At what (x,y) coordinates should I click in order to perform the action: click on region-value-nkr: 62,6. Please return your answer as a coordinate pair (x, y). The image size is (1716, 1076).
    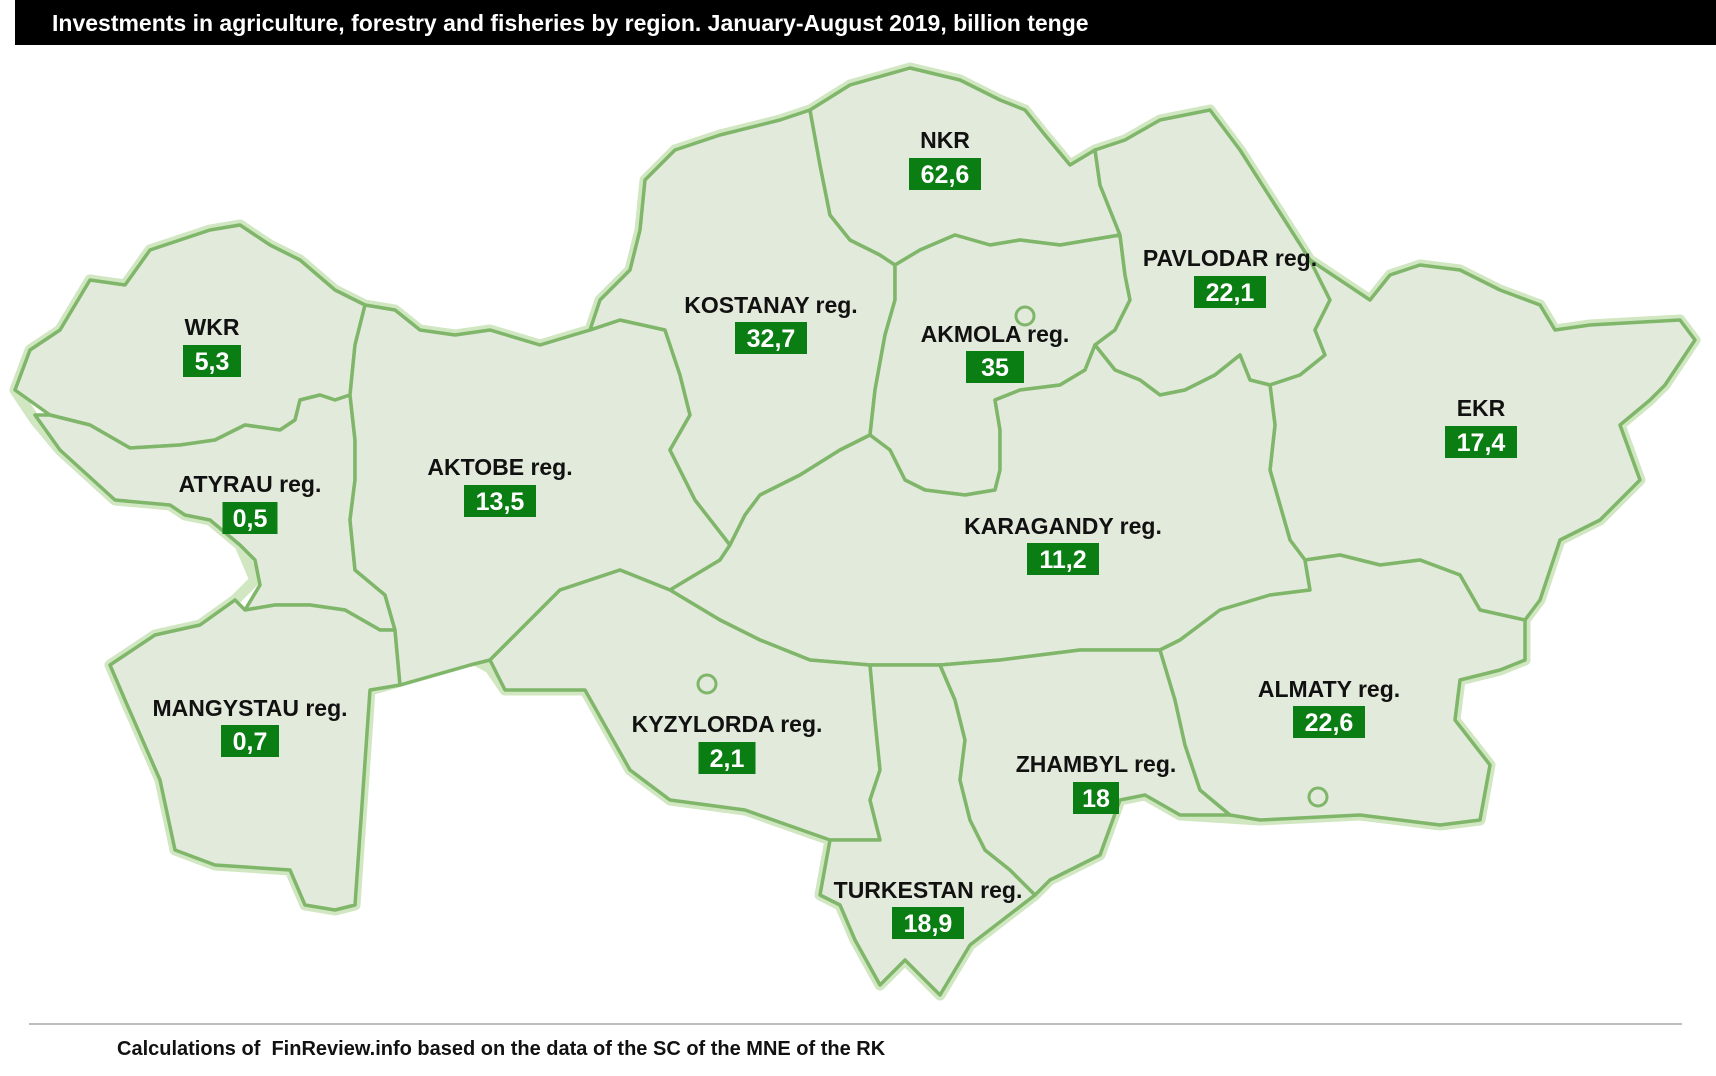
    Looking at the image, I should click on (945, 175).